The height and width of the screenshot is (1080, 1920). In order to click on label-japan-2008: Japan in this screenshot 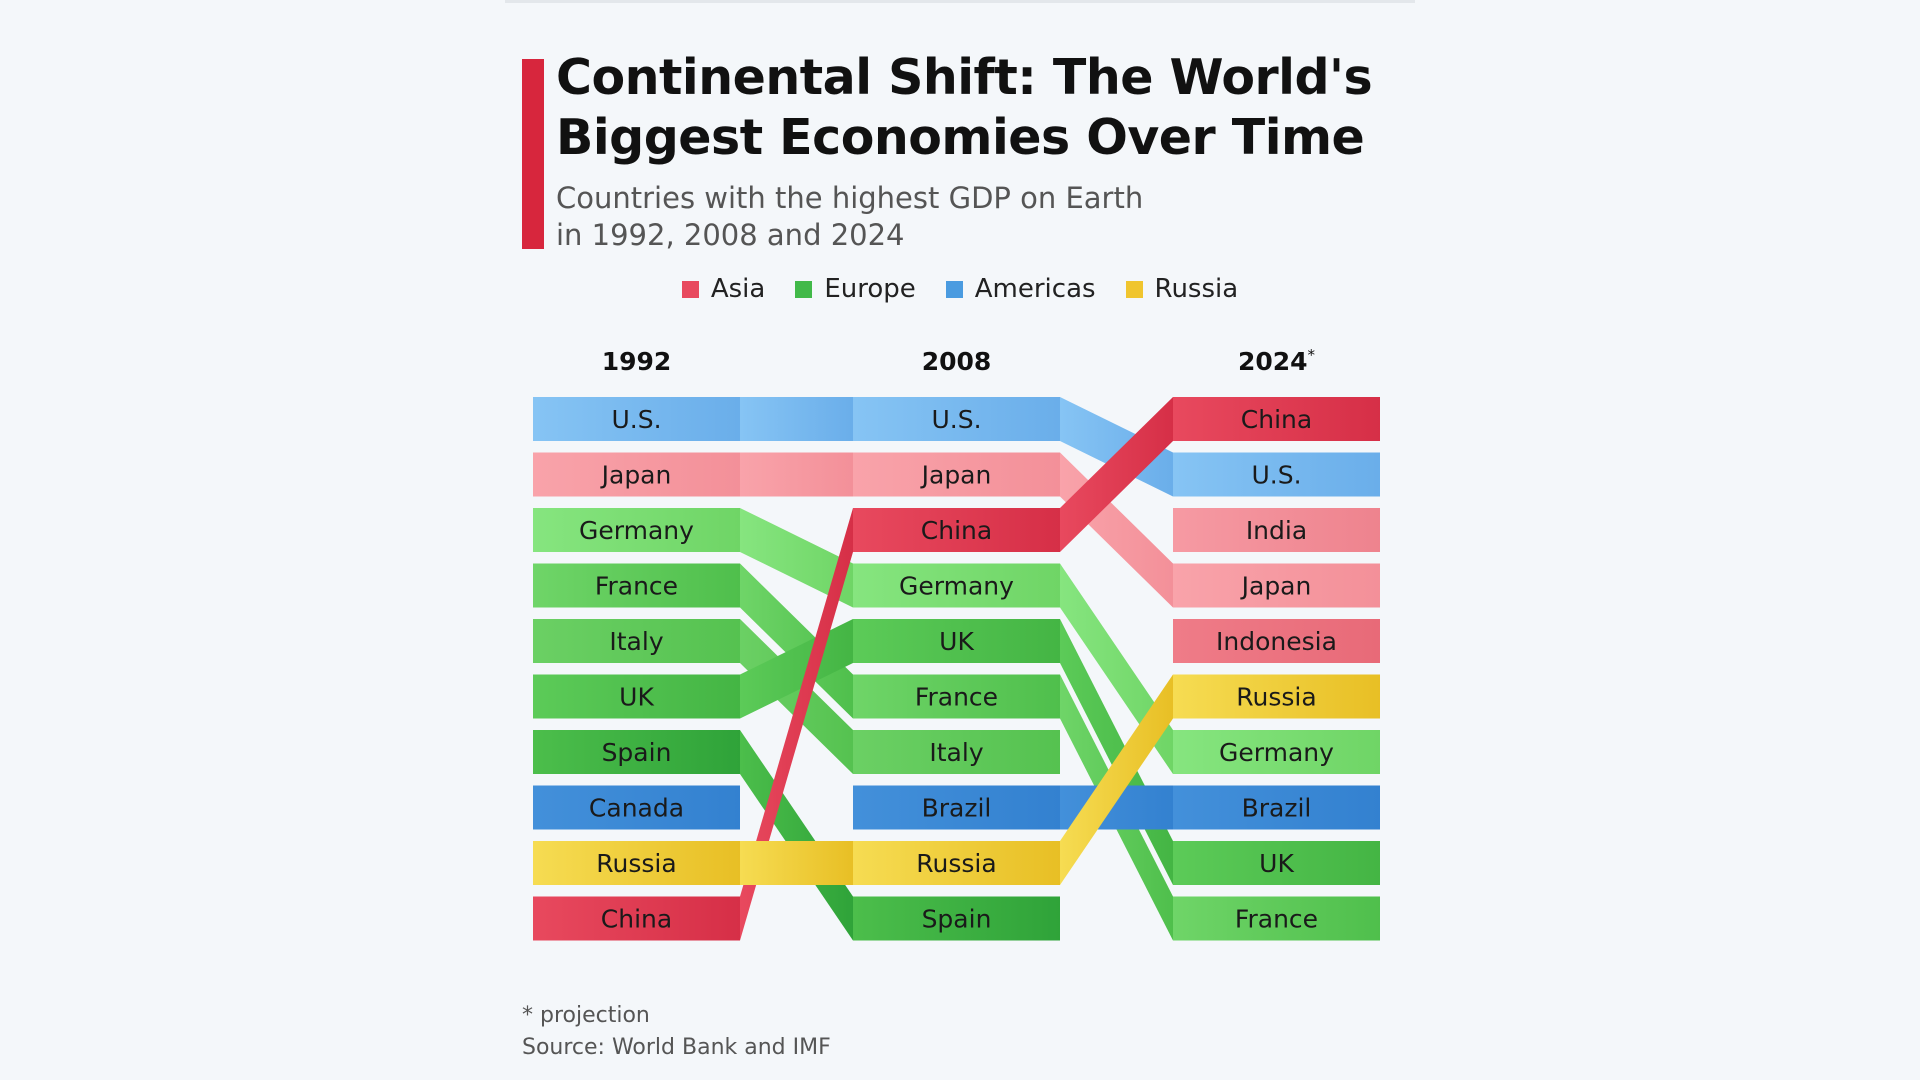, I will do `click(956, 475)`.